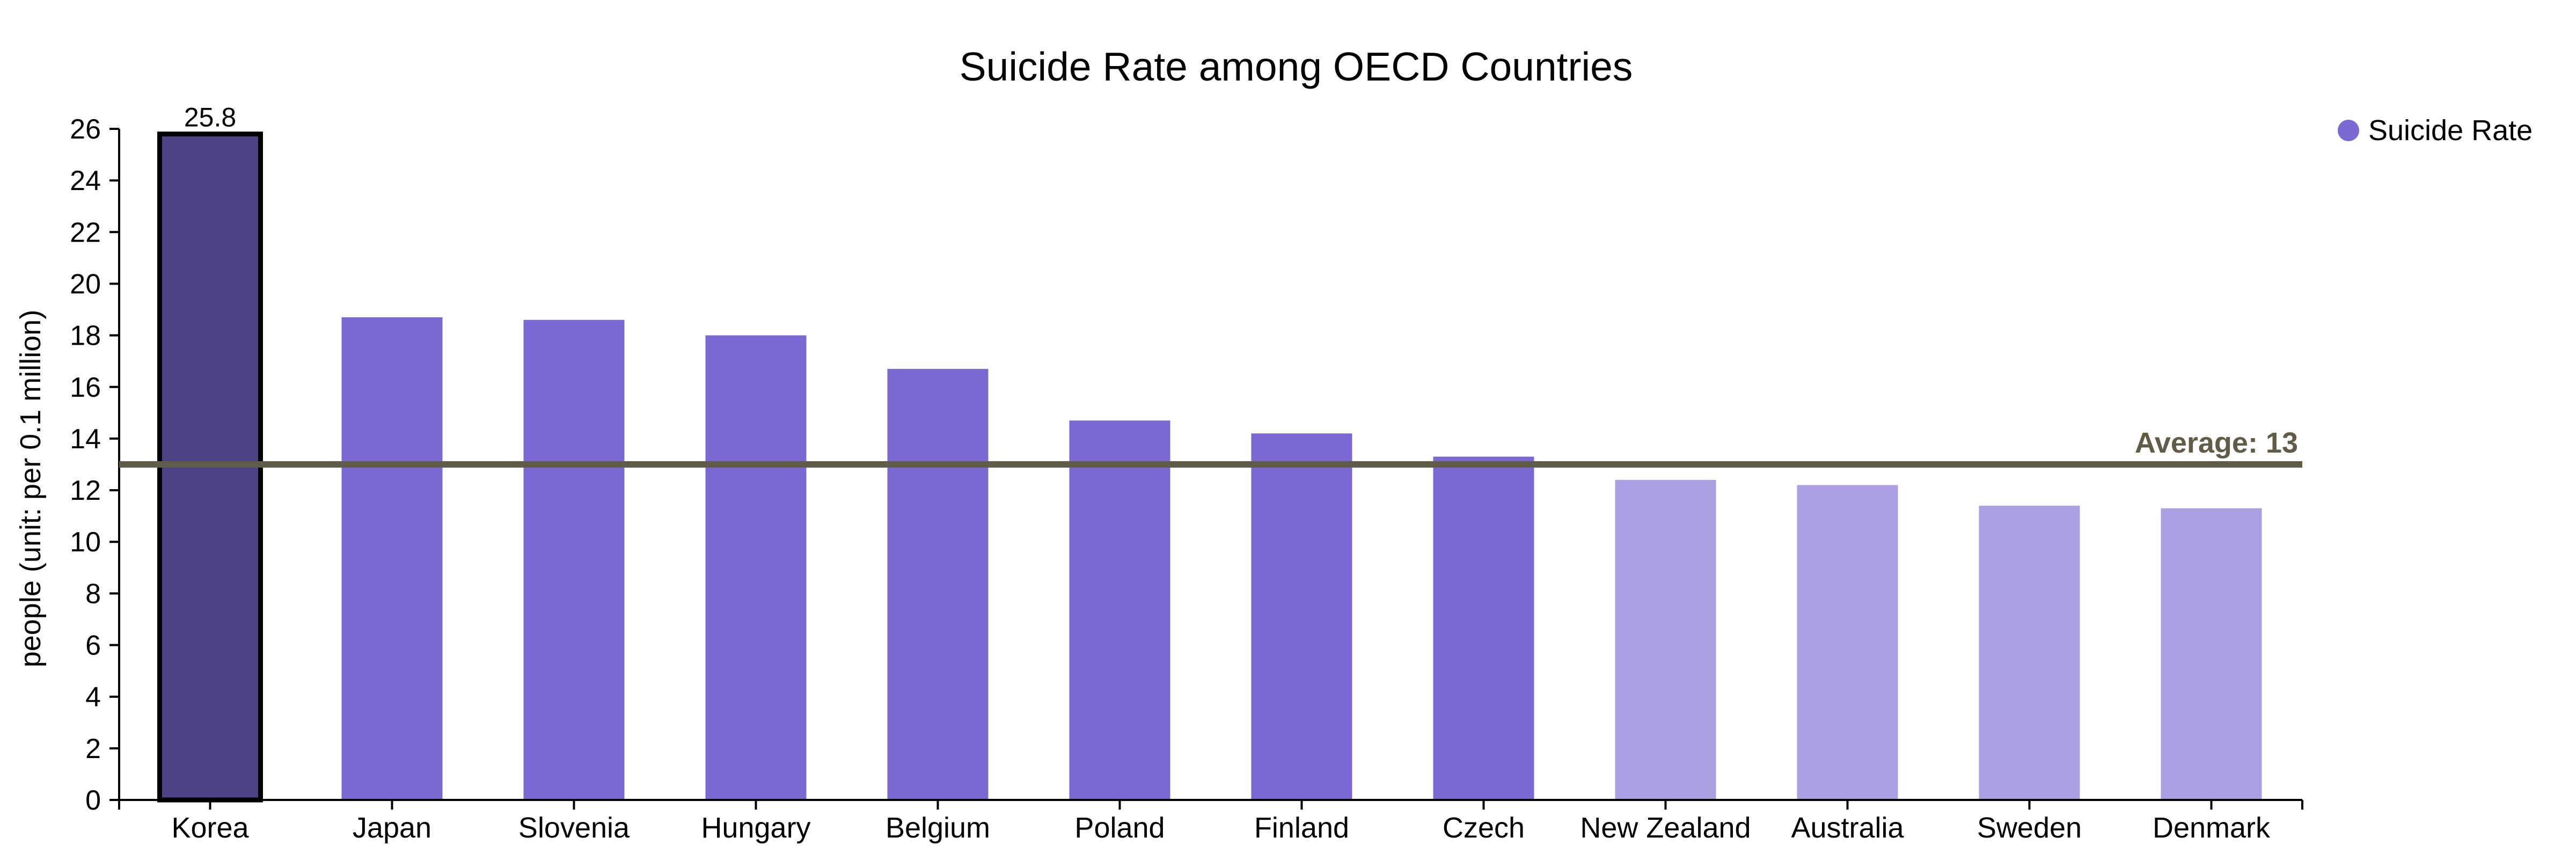 The height and width of the screenshot is (859, 2576). What do you see at coordinates (1847, 828) in the screenshot?
I see `x-tick-label: Australia` at bounding box center [1847, 828].